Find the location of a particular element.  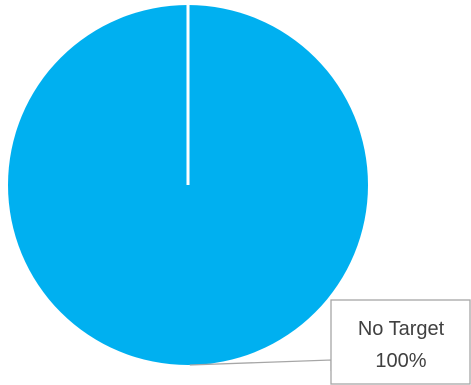

data-label-box is located at coordinates (400, 342).